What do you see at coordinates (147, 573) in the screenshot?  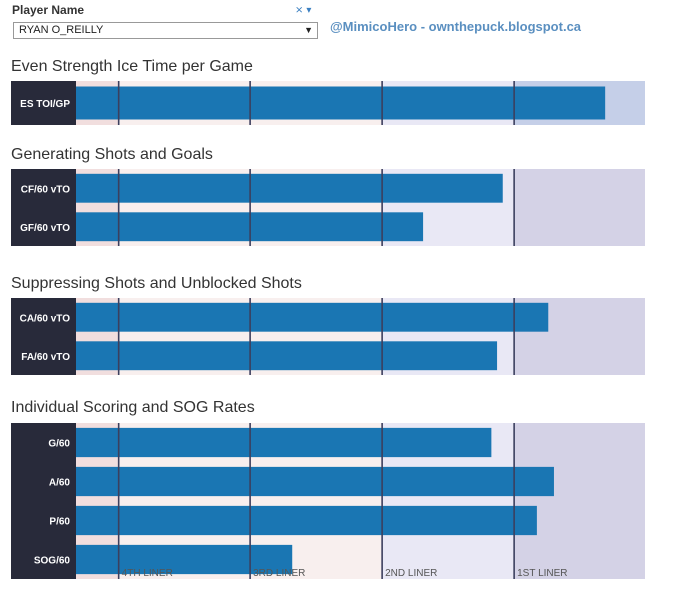 I see `tier-label: 4TH LINER` at bounding box center [147, 573].